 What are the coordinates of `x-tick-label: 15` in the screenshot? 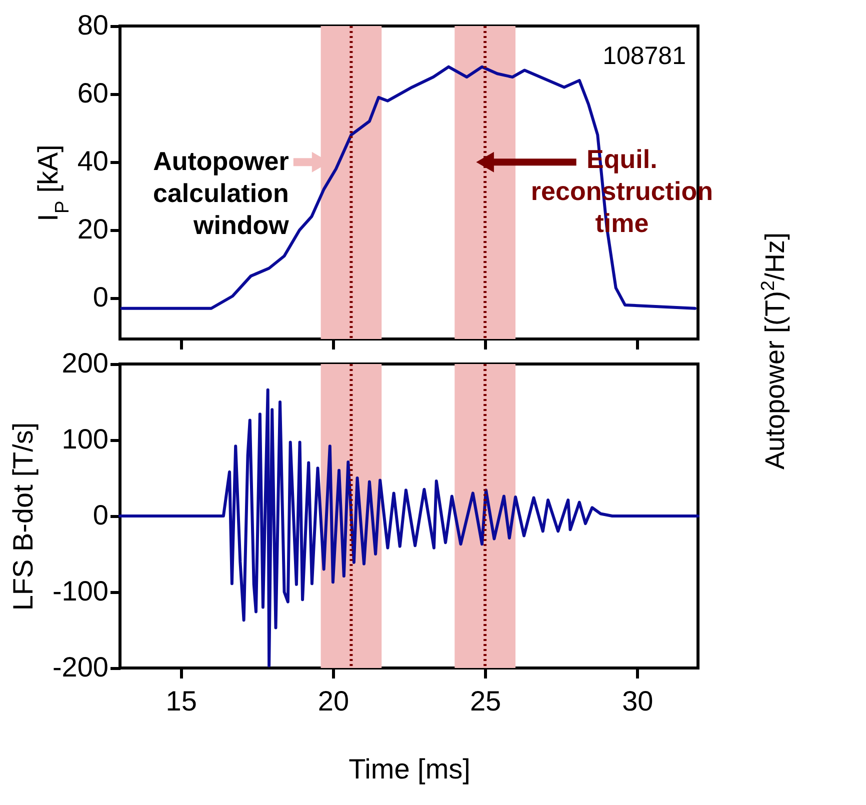 It's located at (181, 701).